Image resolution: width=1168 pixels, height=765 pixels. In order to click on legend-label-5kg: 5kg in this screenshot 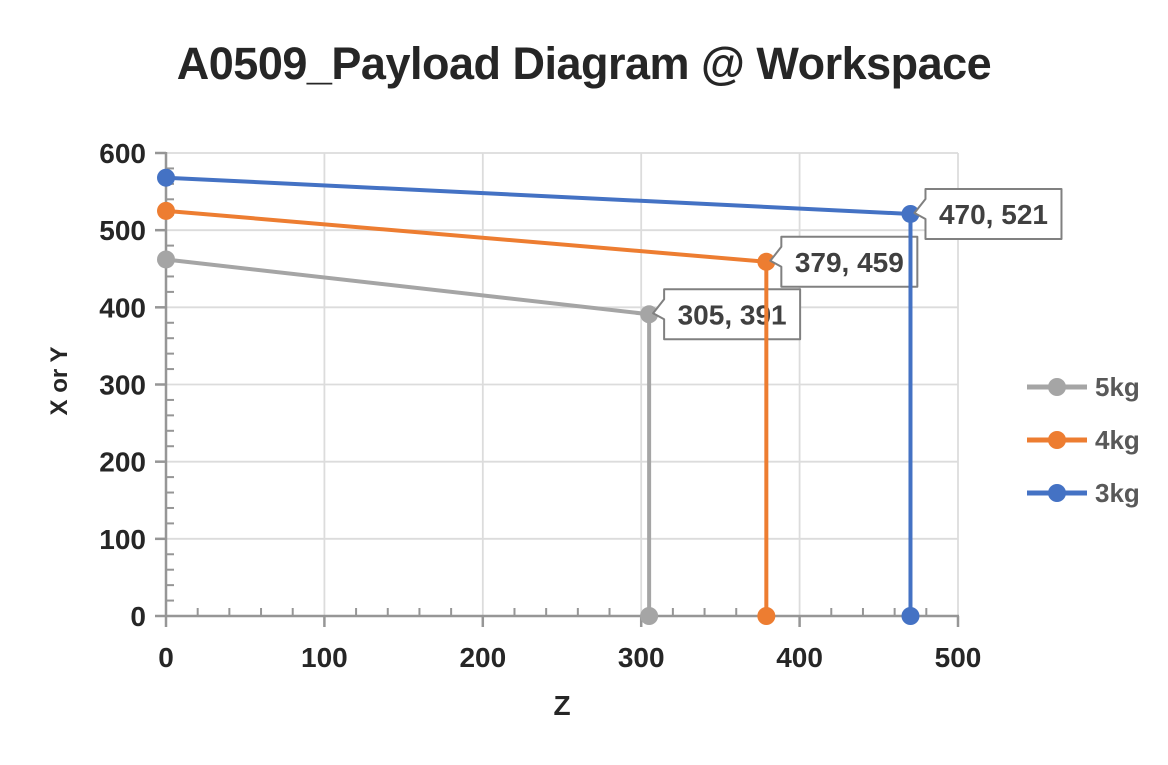, I will do `click(1117, 387)`.